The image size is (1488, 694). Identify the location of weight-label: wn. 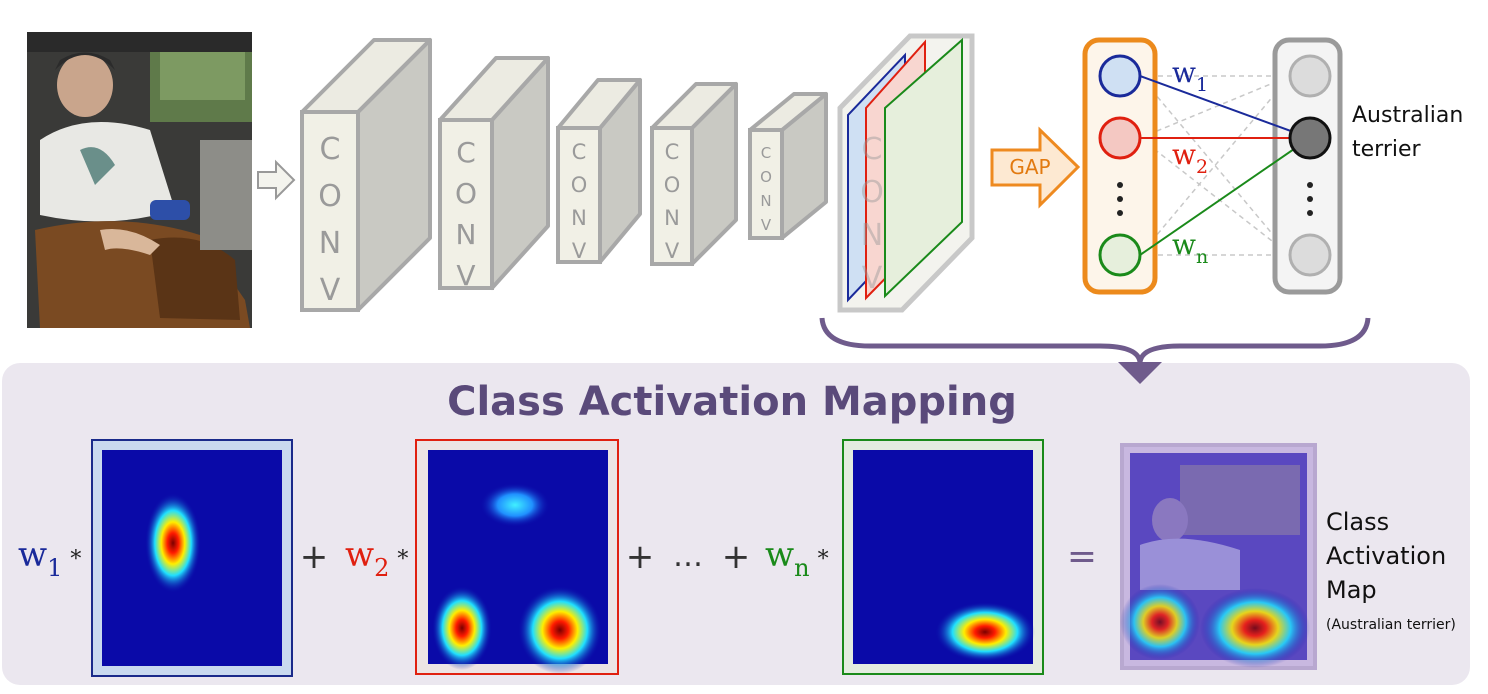
(1190, 248).